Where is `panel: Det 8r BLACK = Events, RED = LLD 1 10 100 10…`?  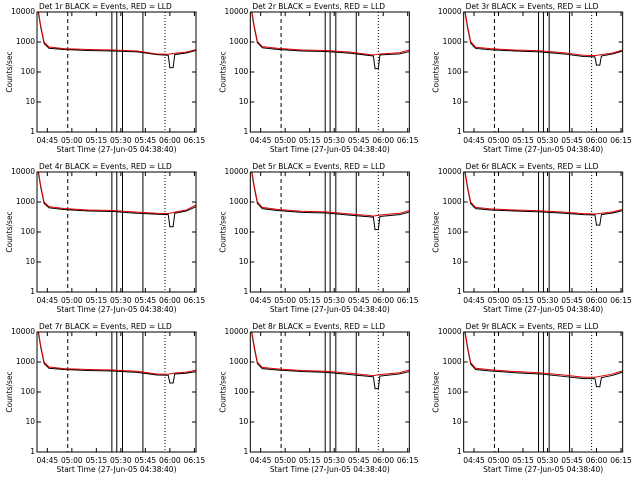
panel: Det 8r BLACK = Events, RED = LLD 1 10 100 10… is located at coordinates (318, 398).